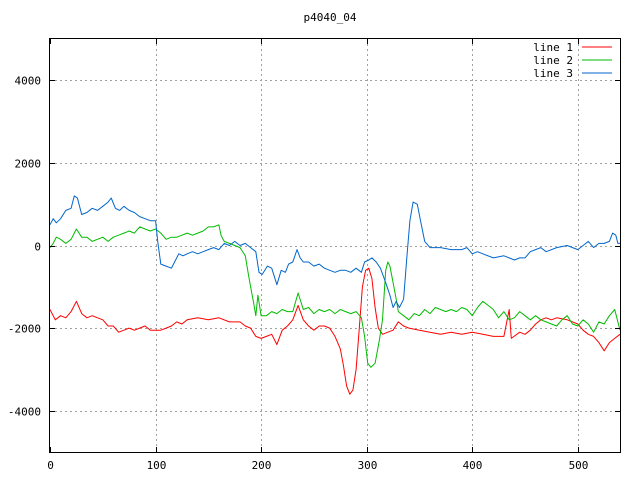  I want to click on legend-label: line 3, so click(553, 73).